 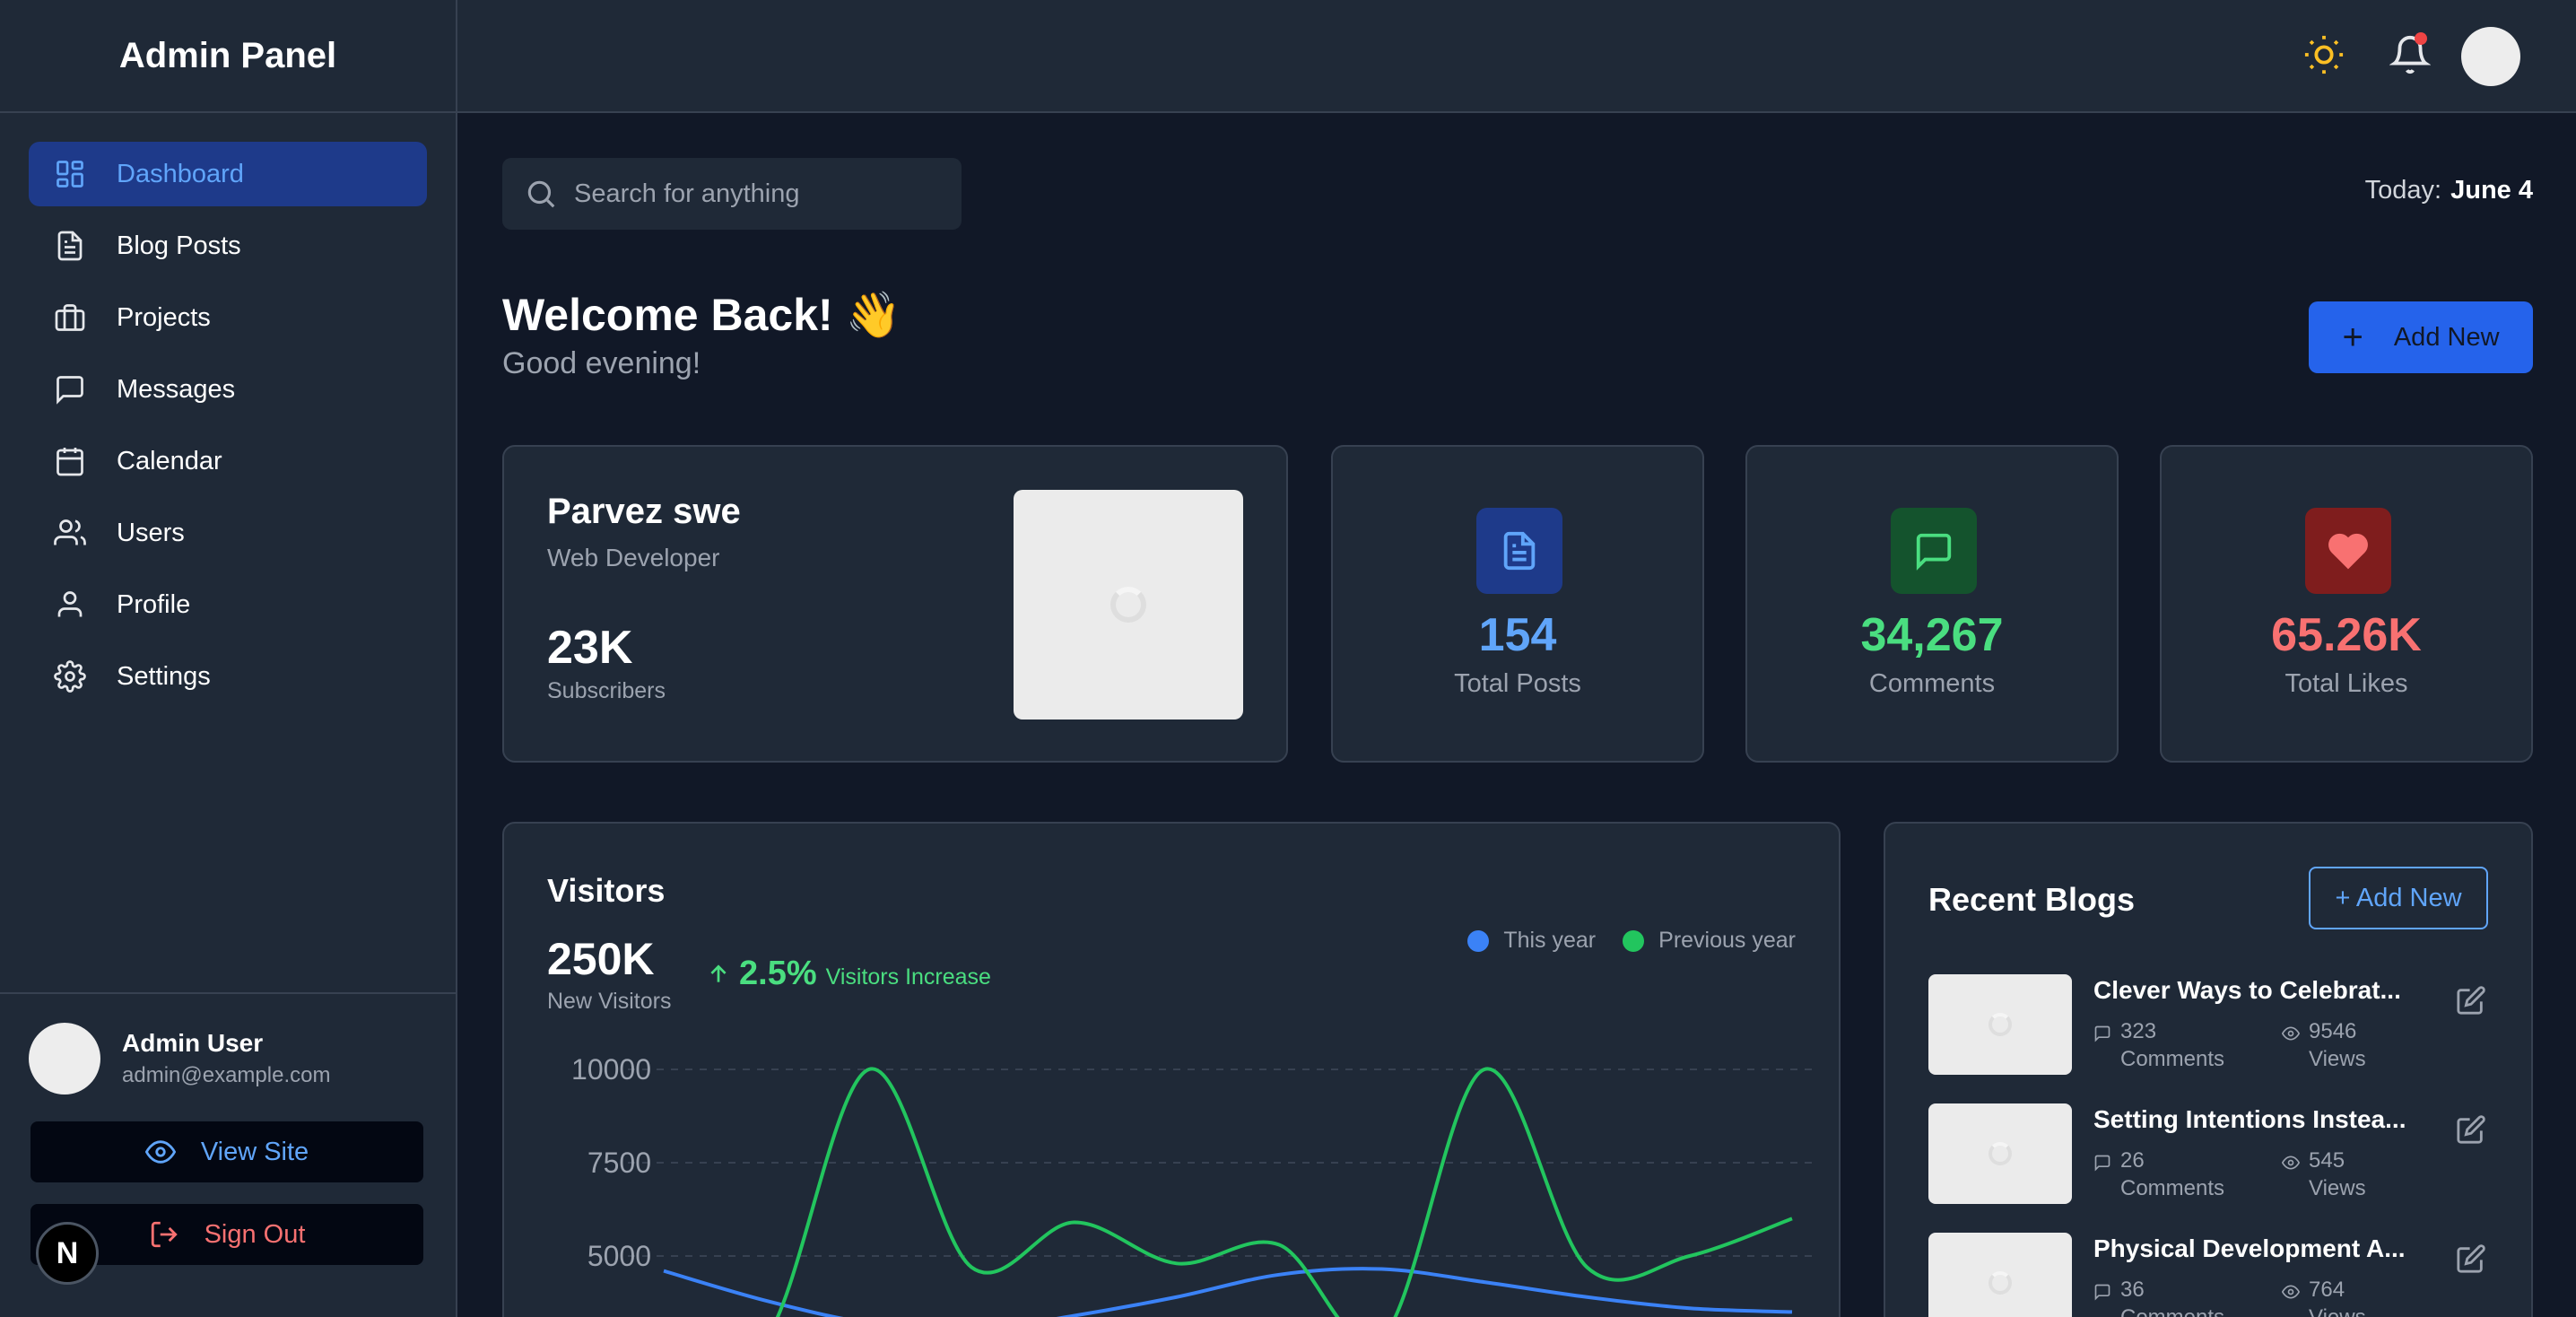 What do you see at coordinates (2158, 1296) in the screenshot?
I see `blog-comments: 36 Comments` at bounding box center [2158, 1296].